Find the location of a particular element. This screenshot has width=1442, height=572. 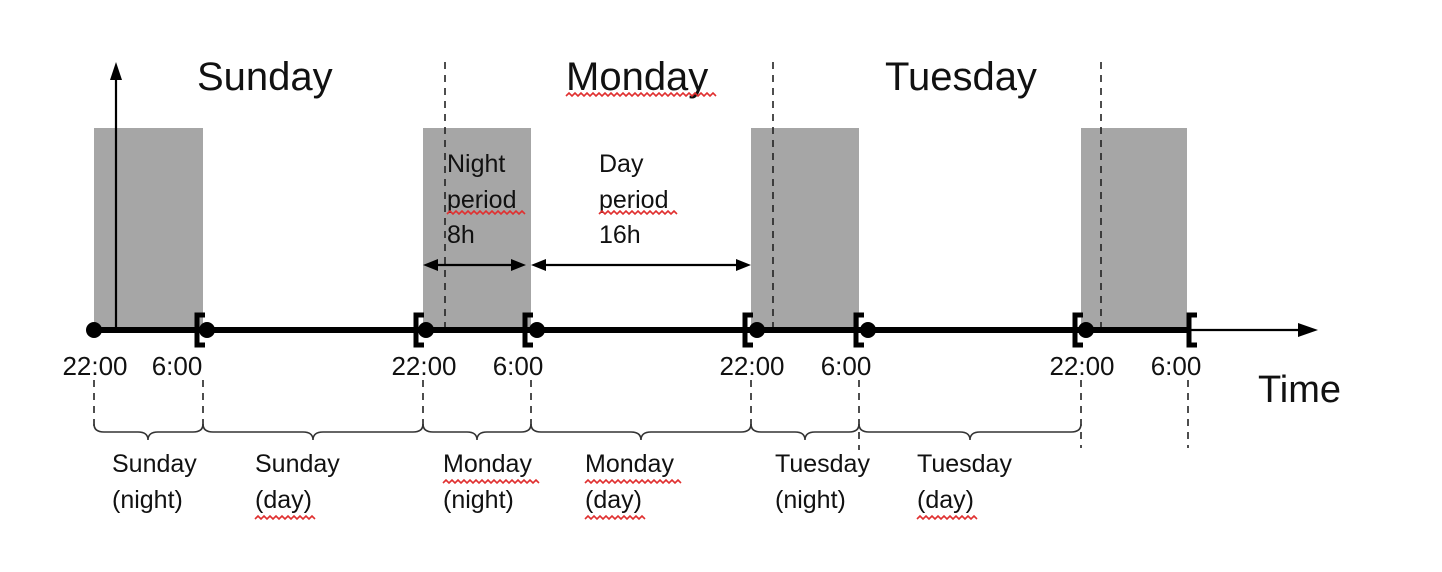

time-axis-label: Time is located at coordinates (1299, 390).